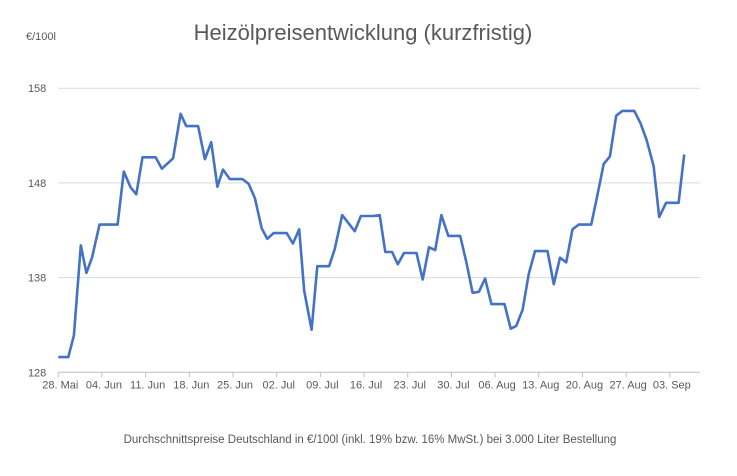  I want to click on y-tick-label: 138, so click(37, 279).